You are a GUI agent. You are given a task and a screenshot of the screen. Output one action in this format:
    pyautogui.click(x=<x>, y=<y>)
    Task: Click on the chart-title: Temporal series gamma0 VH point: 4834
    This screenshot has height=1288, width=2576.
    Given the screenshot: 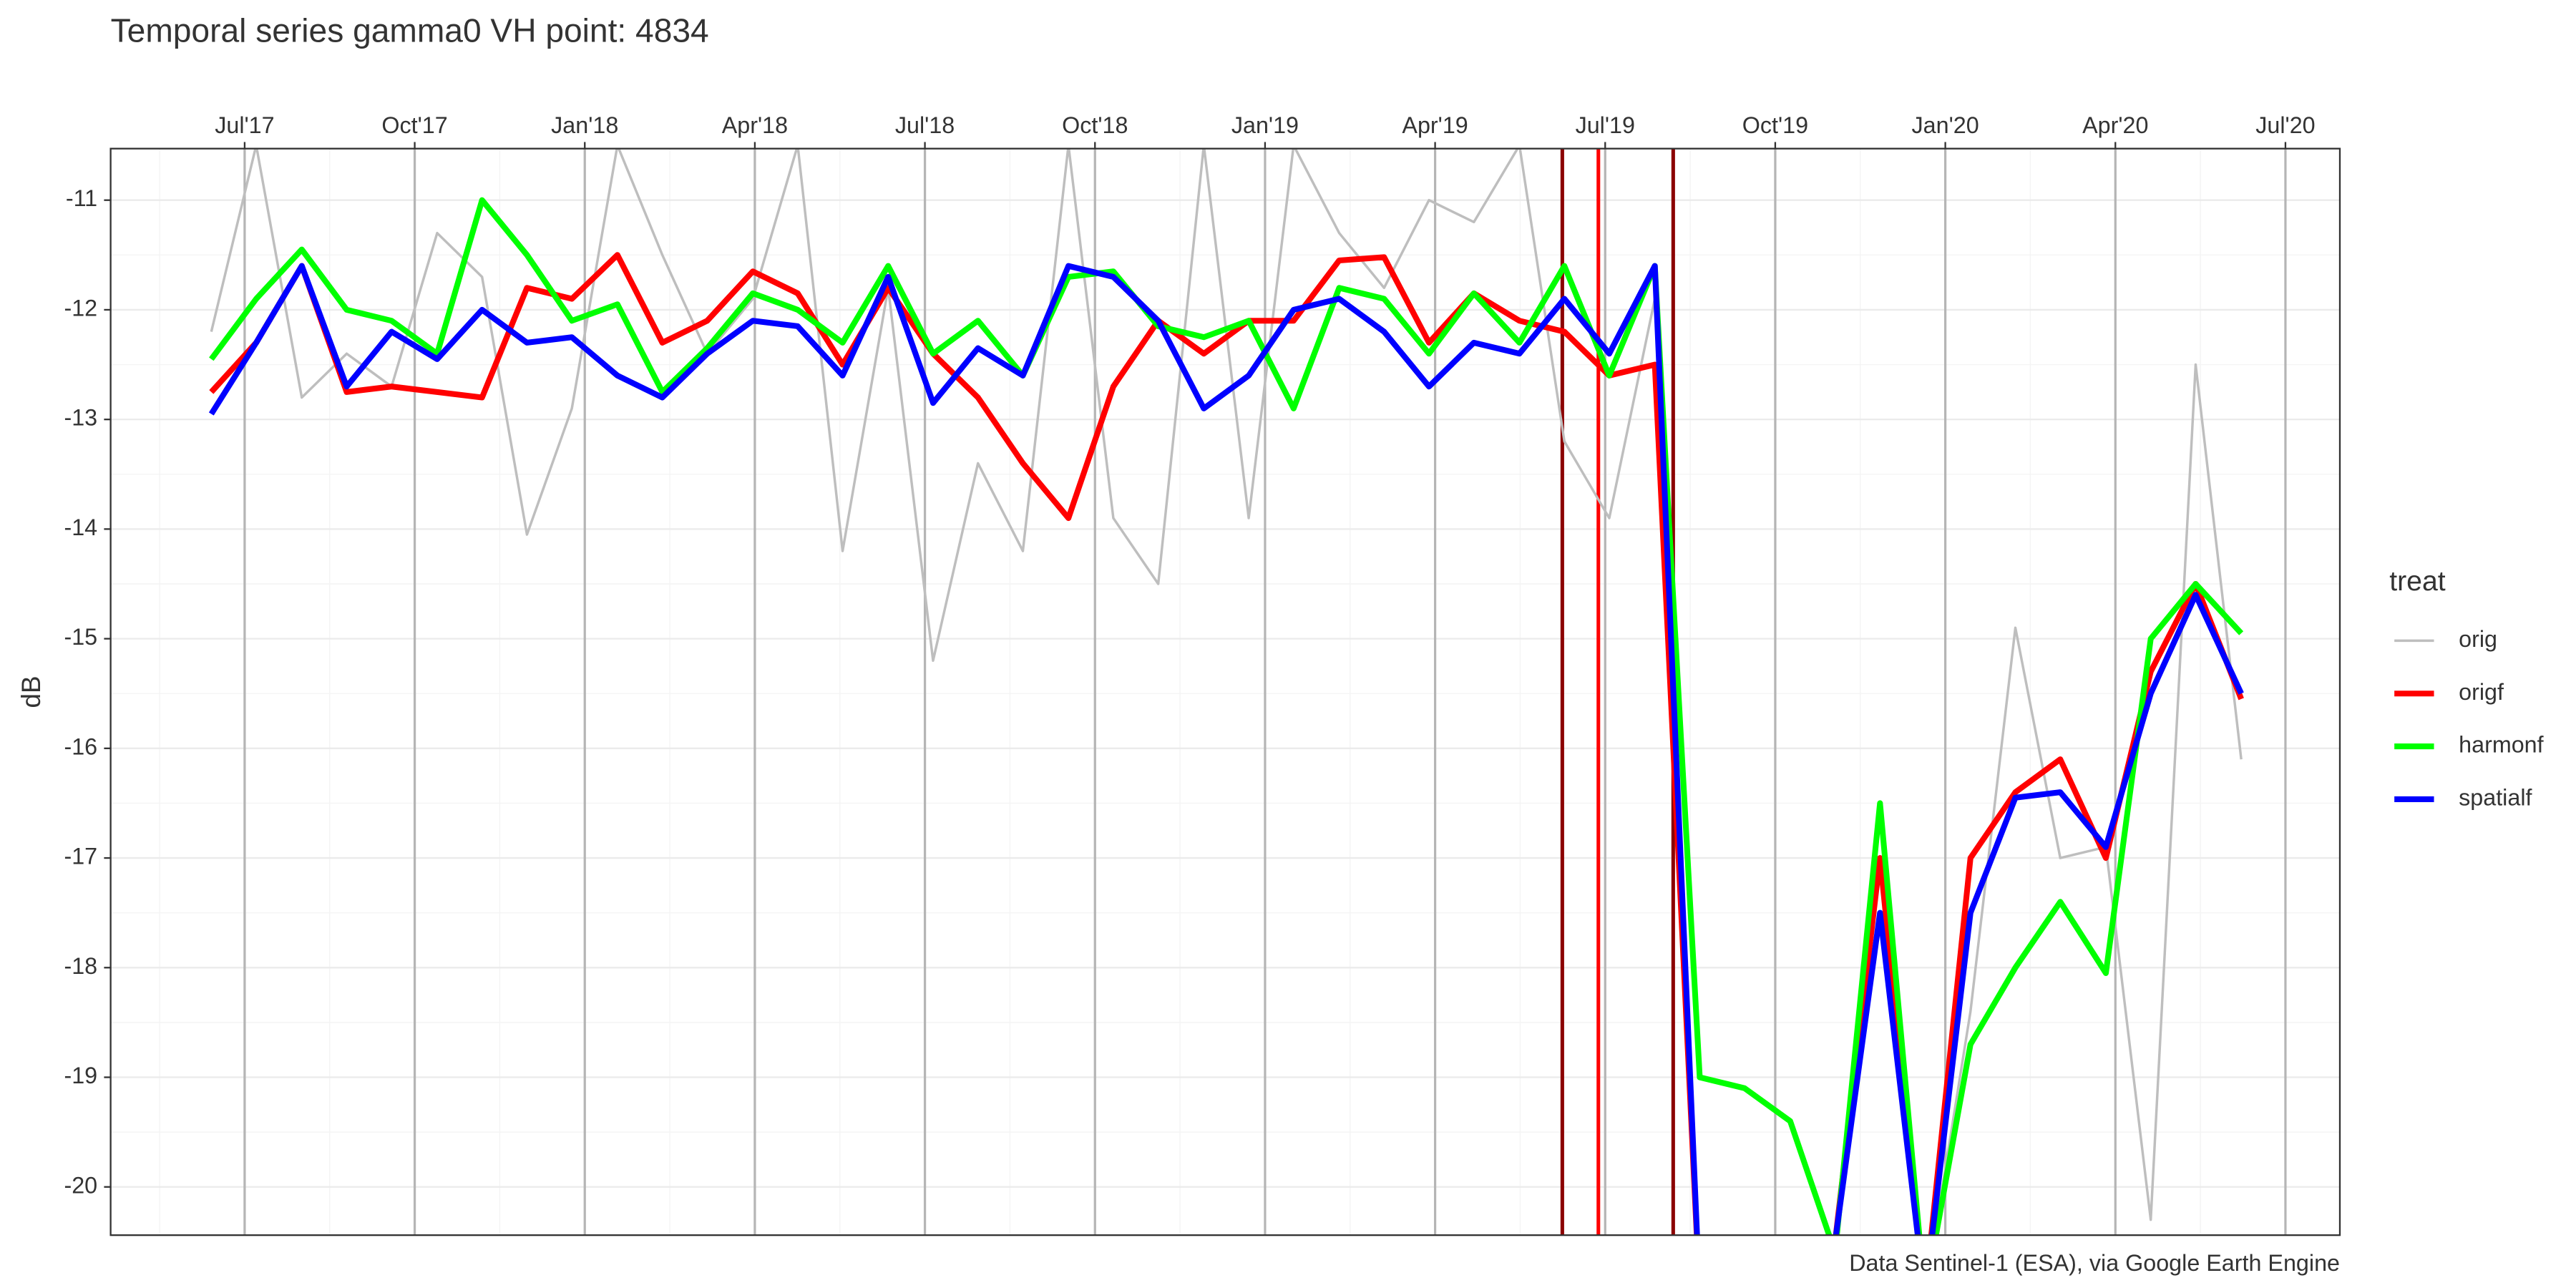 What is the action you would take?
    pyautogui.click(x=410, y=30)
    